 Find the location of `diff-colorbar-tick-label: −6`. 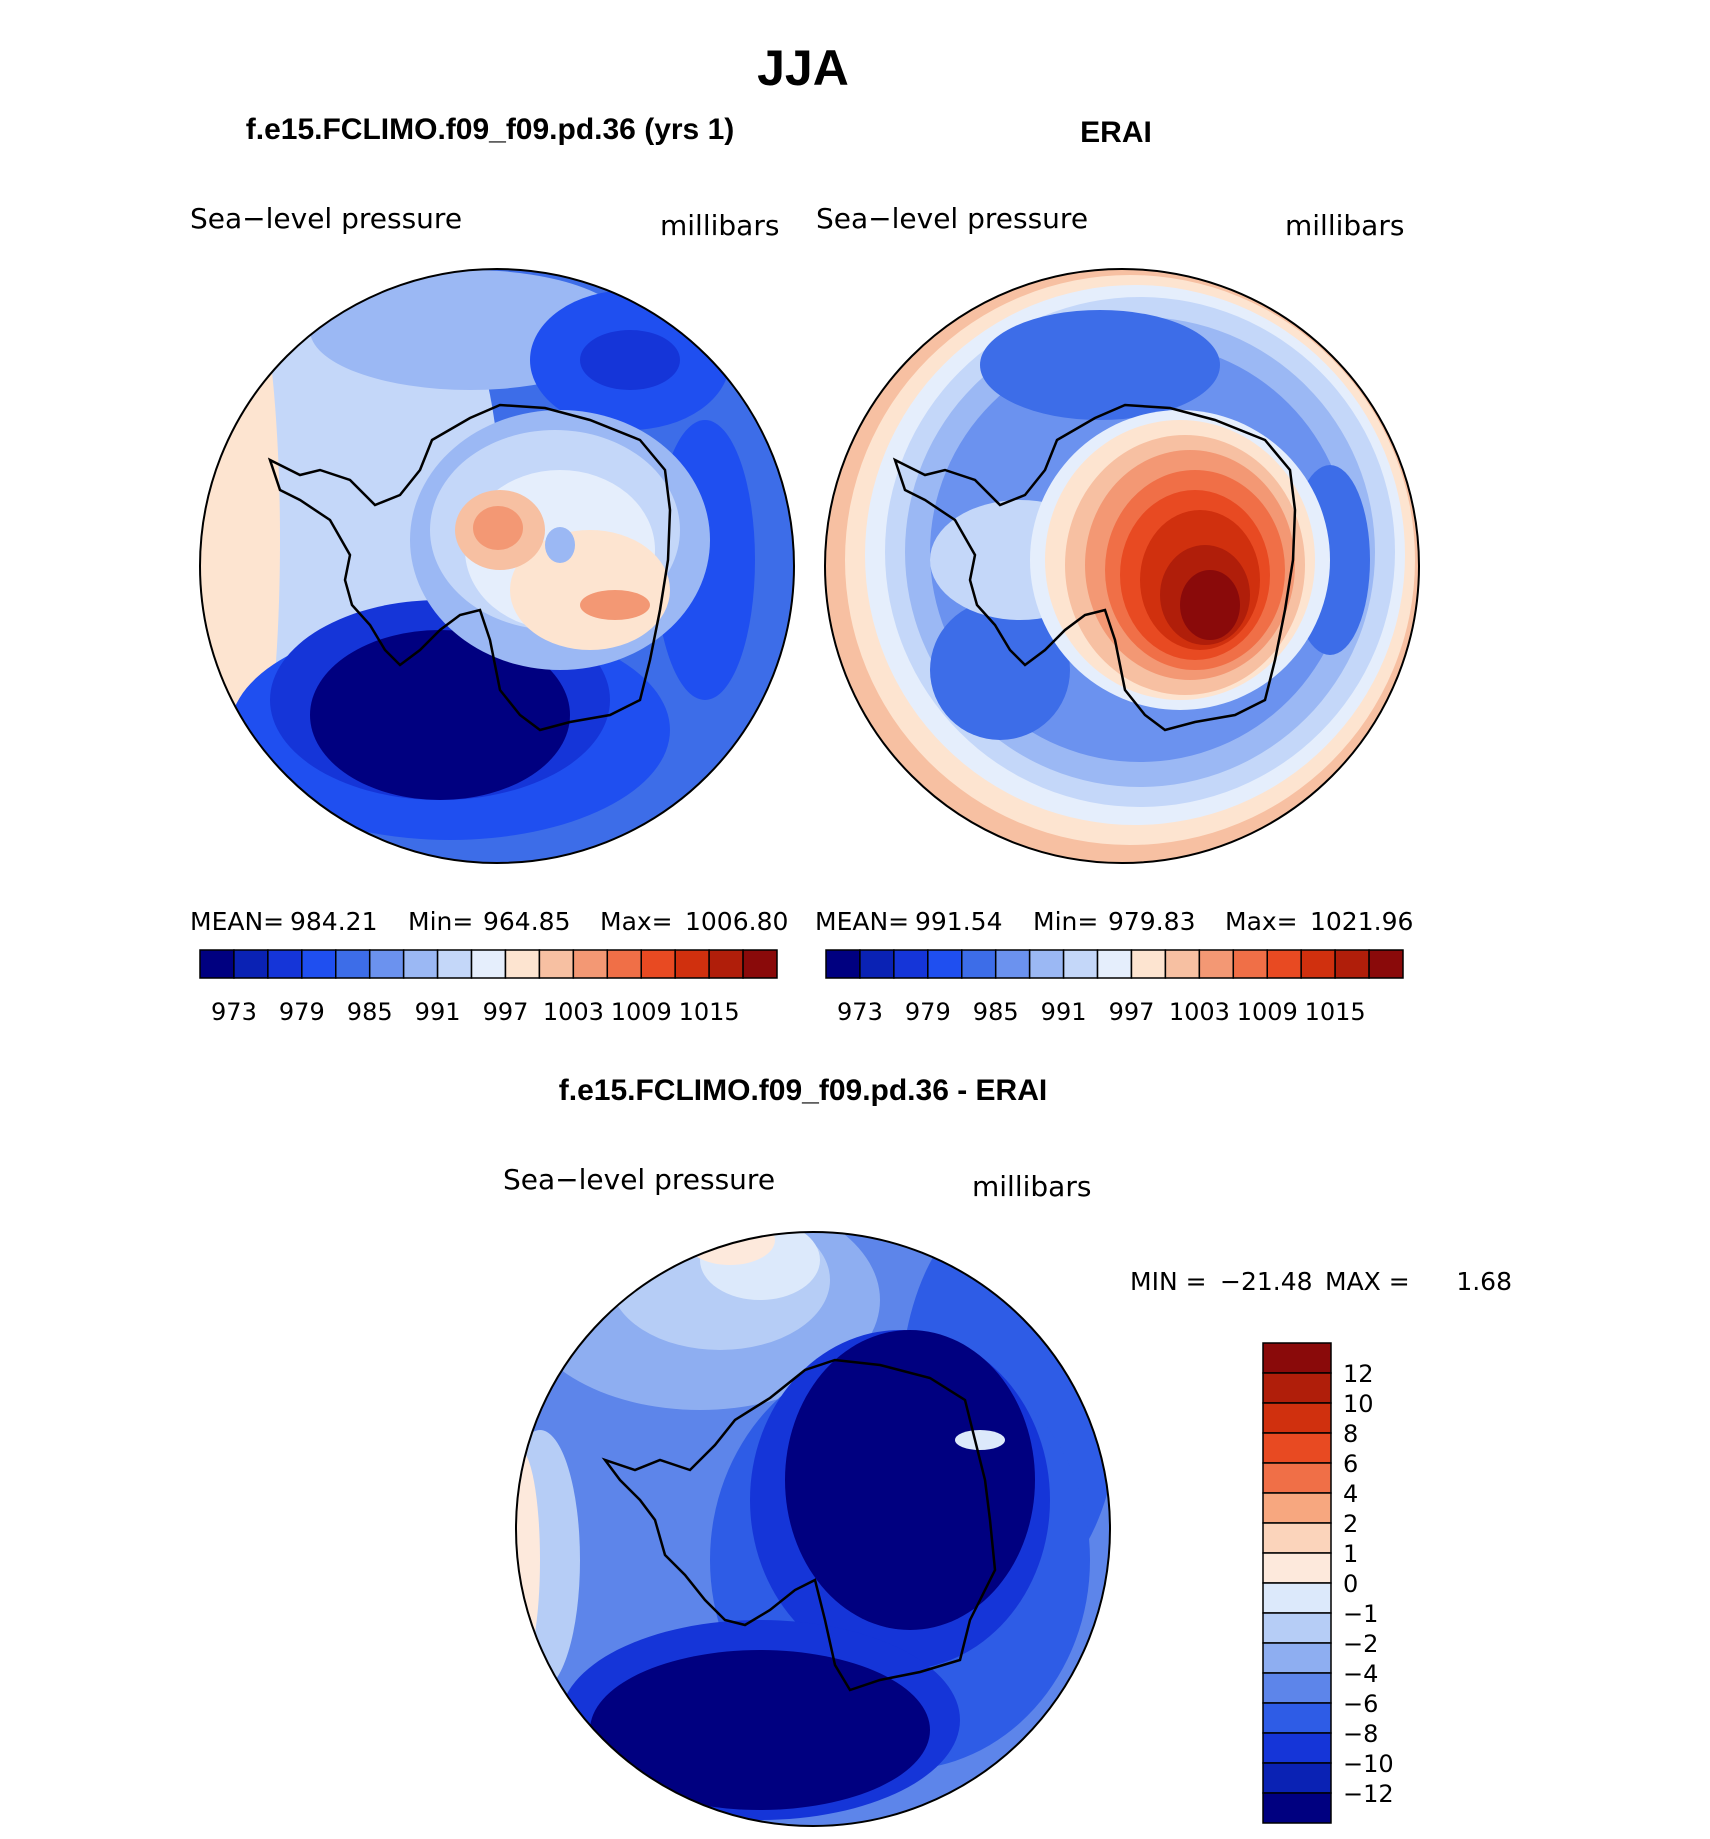

diff-colorbar-tick-label: −6 is located at coordinates (1360, 1704).